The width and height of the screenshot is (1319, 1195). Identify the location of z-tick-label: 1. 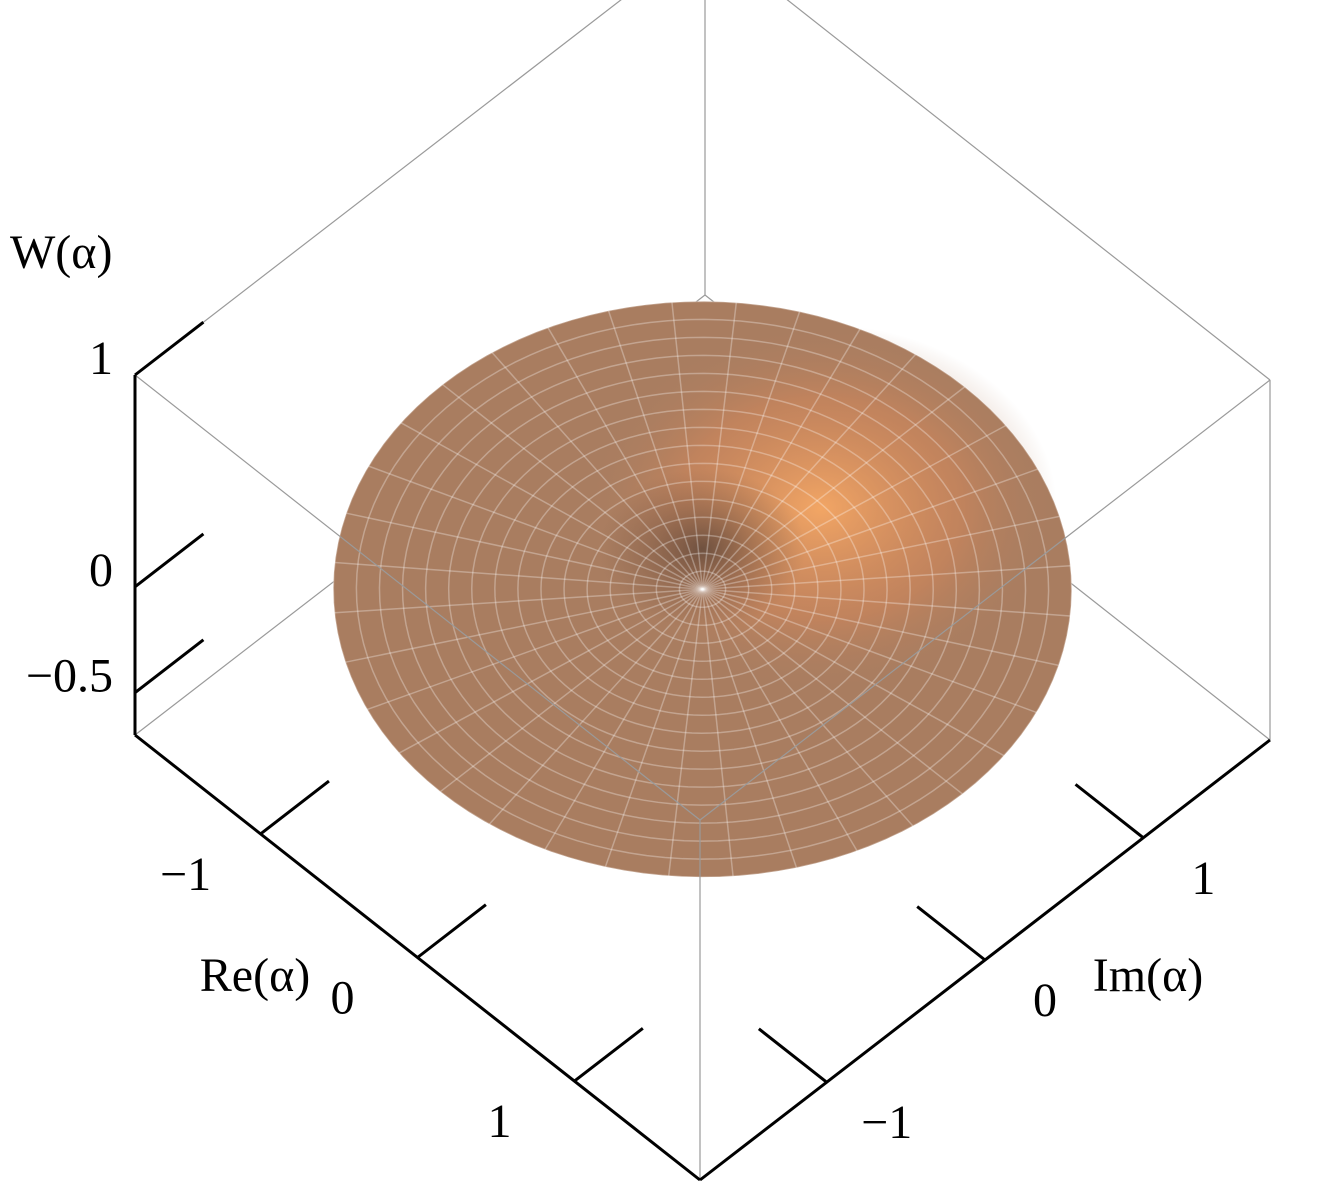
(101, 358).